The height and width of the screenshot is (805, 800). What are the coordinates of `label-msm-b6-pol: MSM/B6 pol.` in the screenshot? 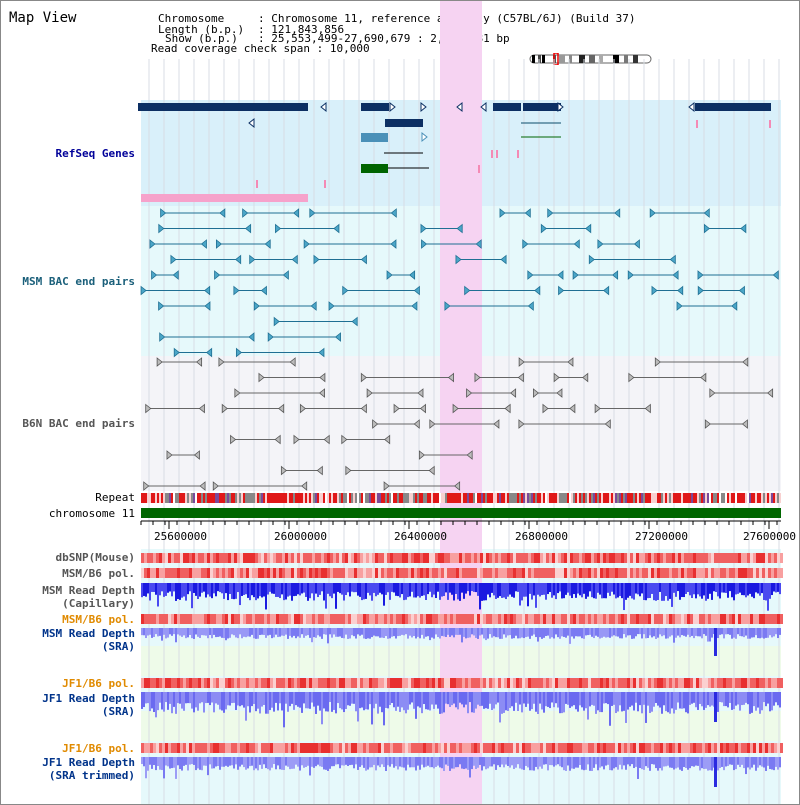 It's located at (98, 573).